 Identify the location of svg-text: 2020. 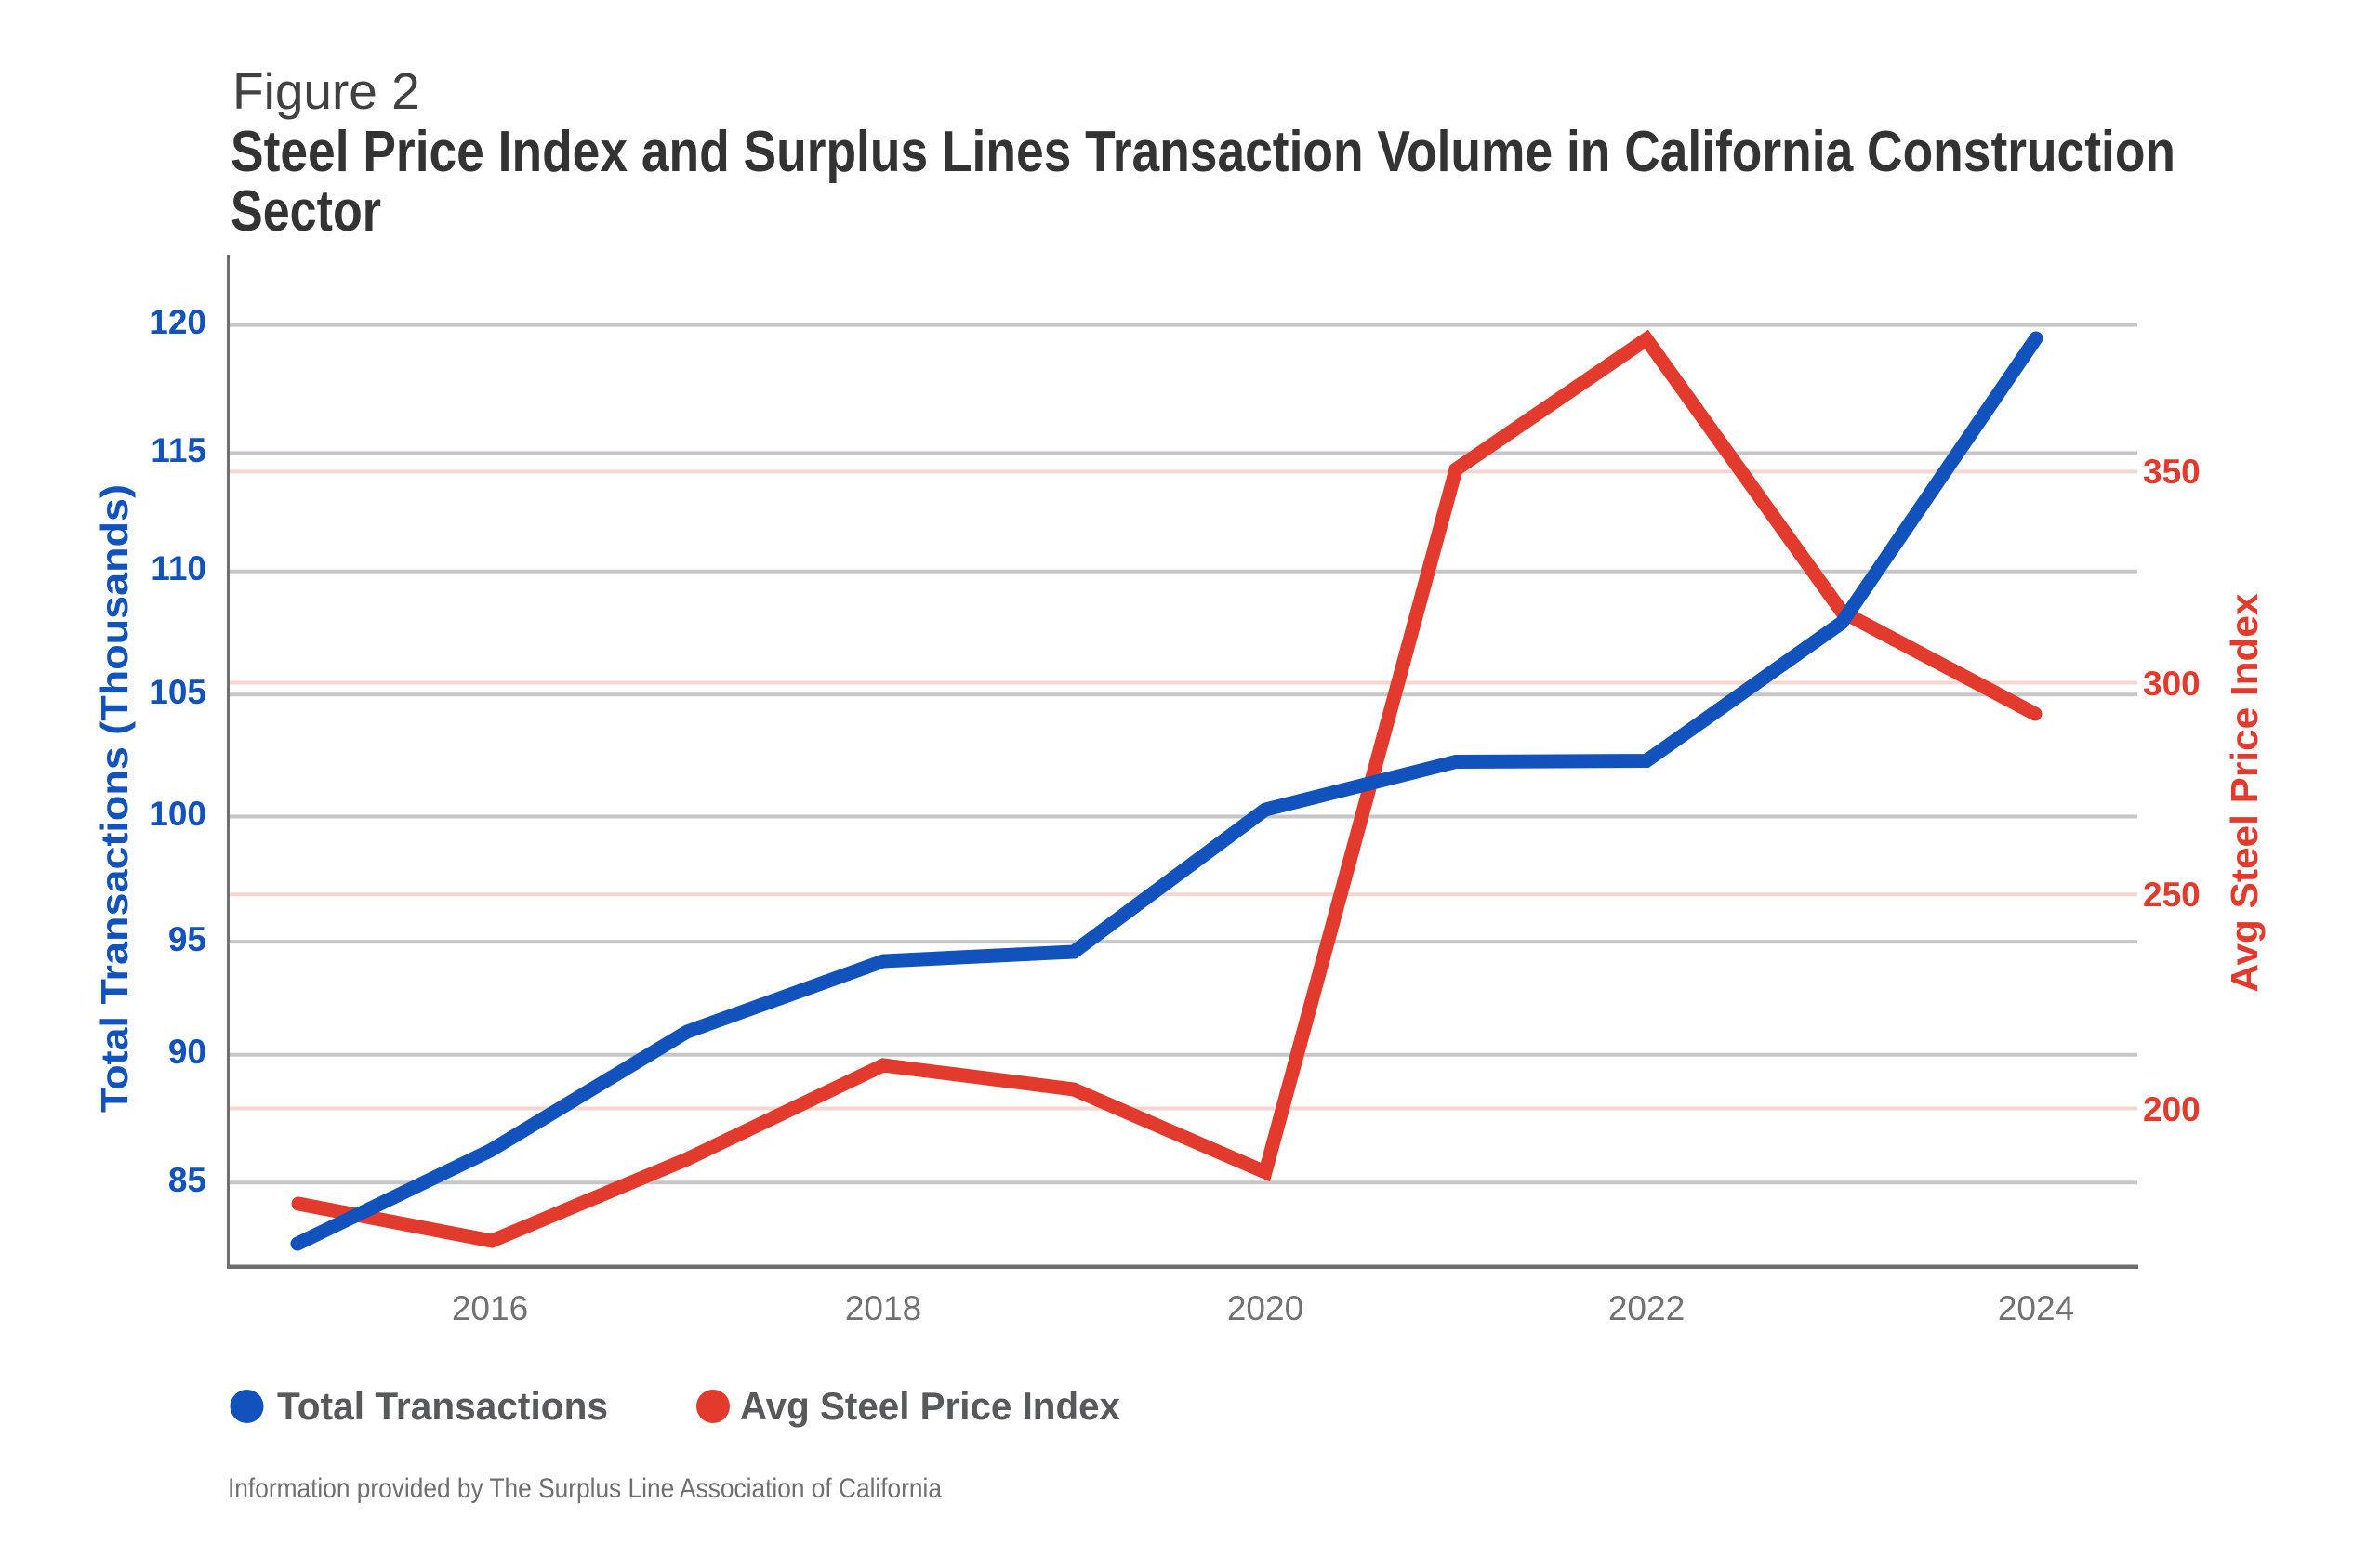
(1265, 1308).